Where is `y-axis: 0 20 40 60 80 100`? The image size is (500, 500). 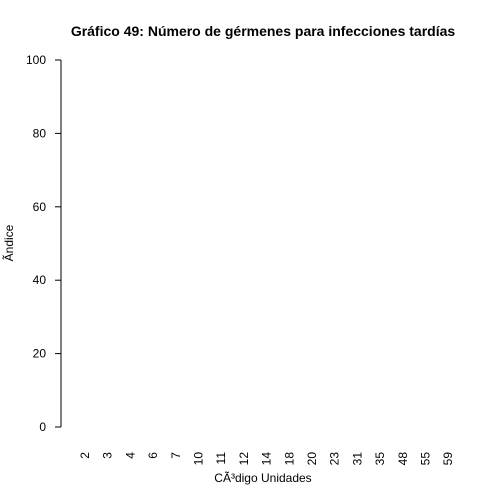 y-axis: 0 20 40 60 80 100 is located at coordinates (44, 243).